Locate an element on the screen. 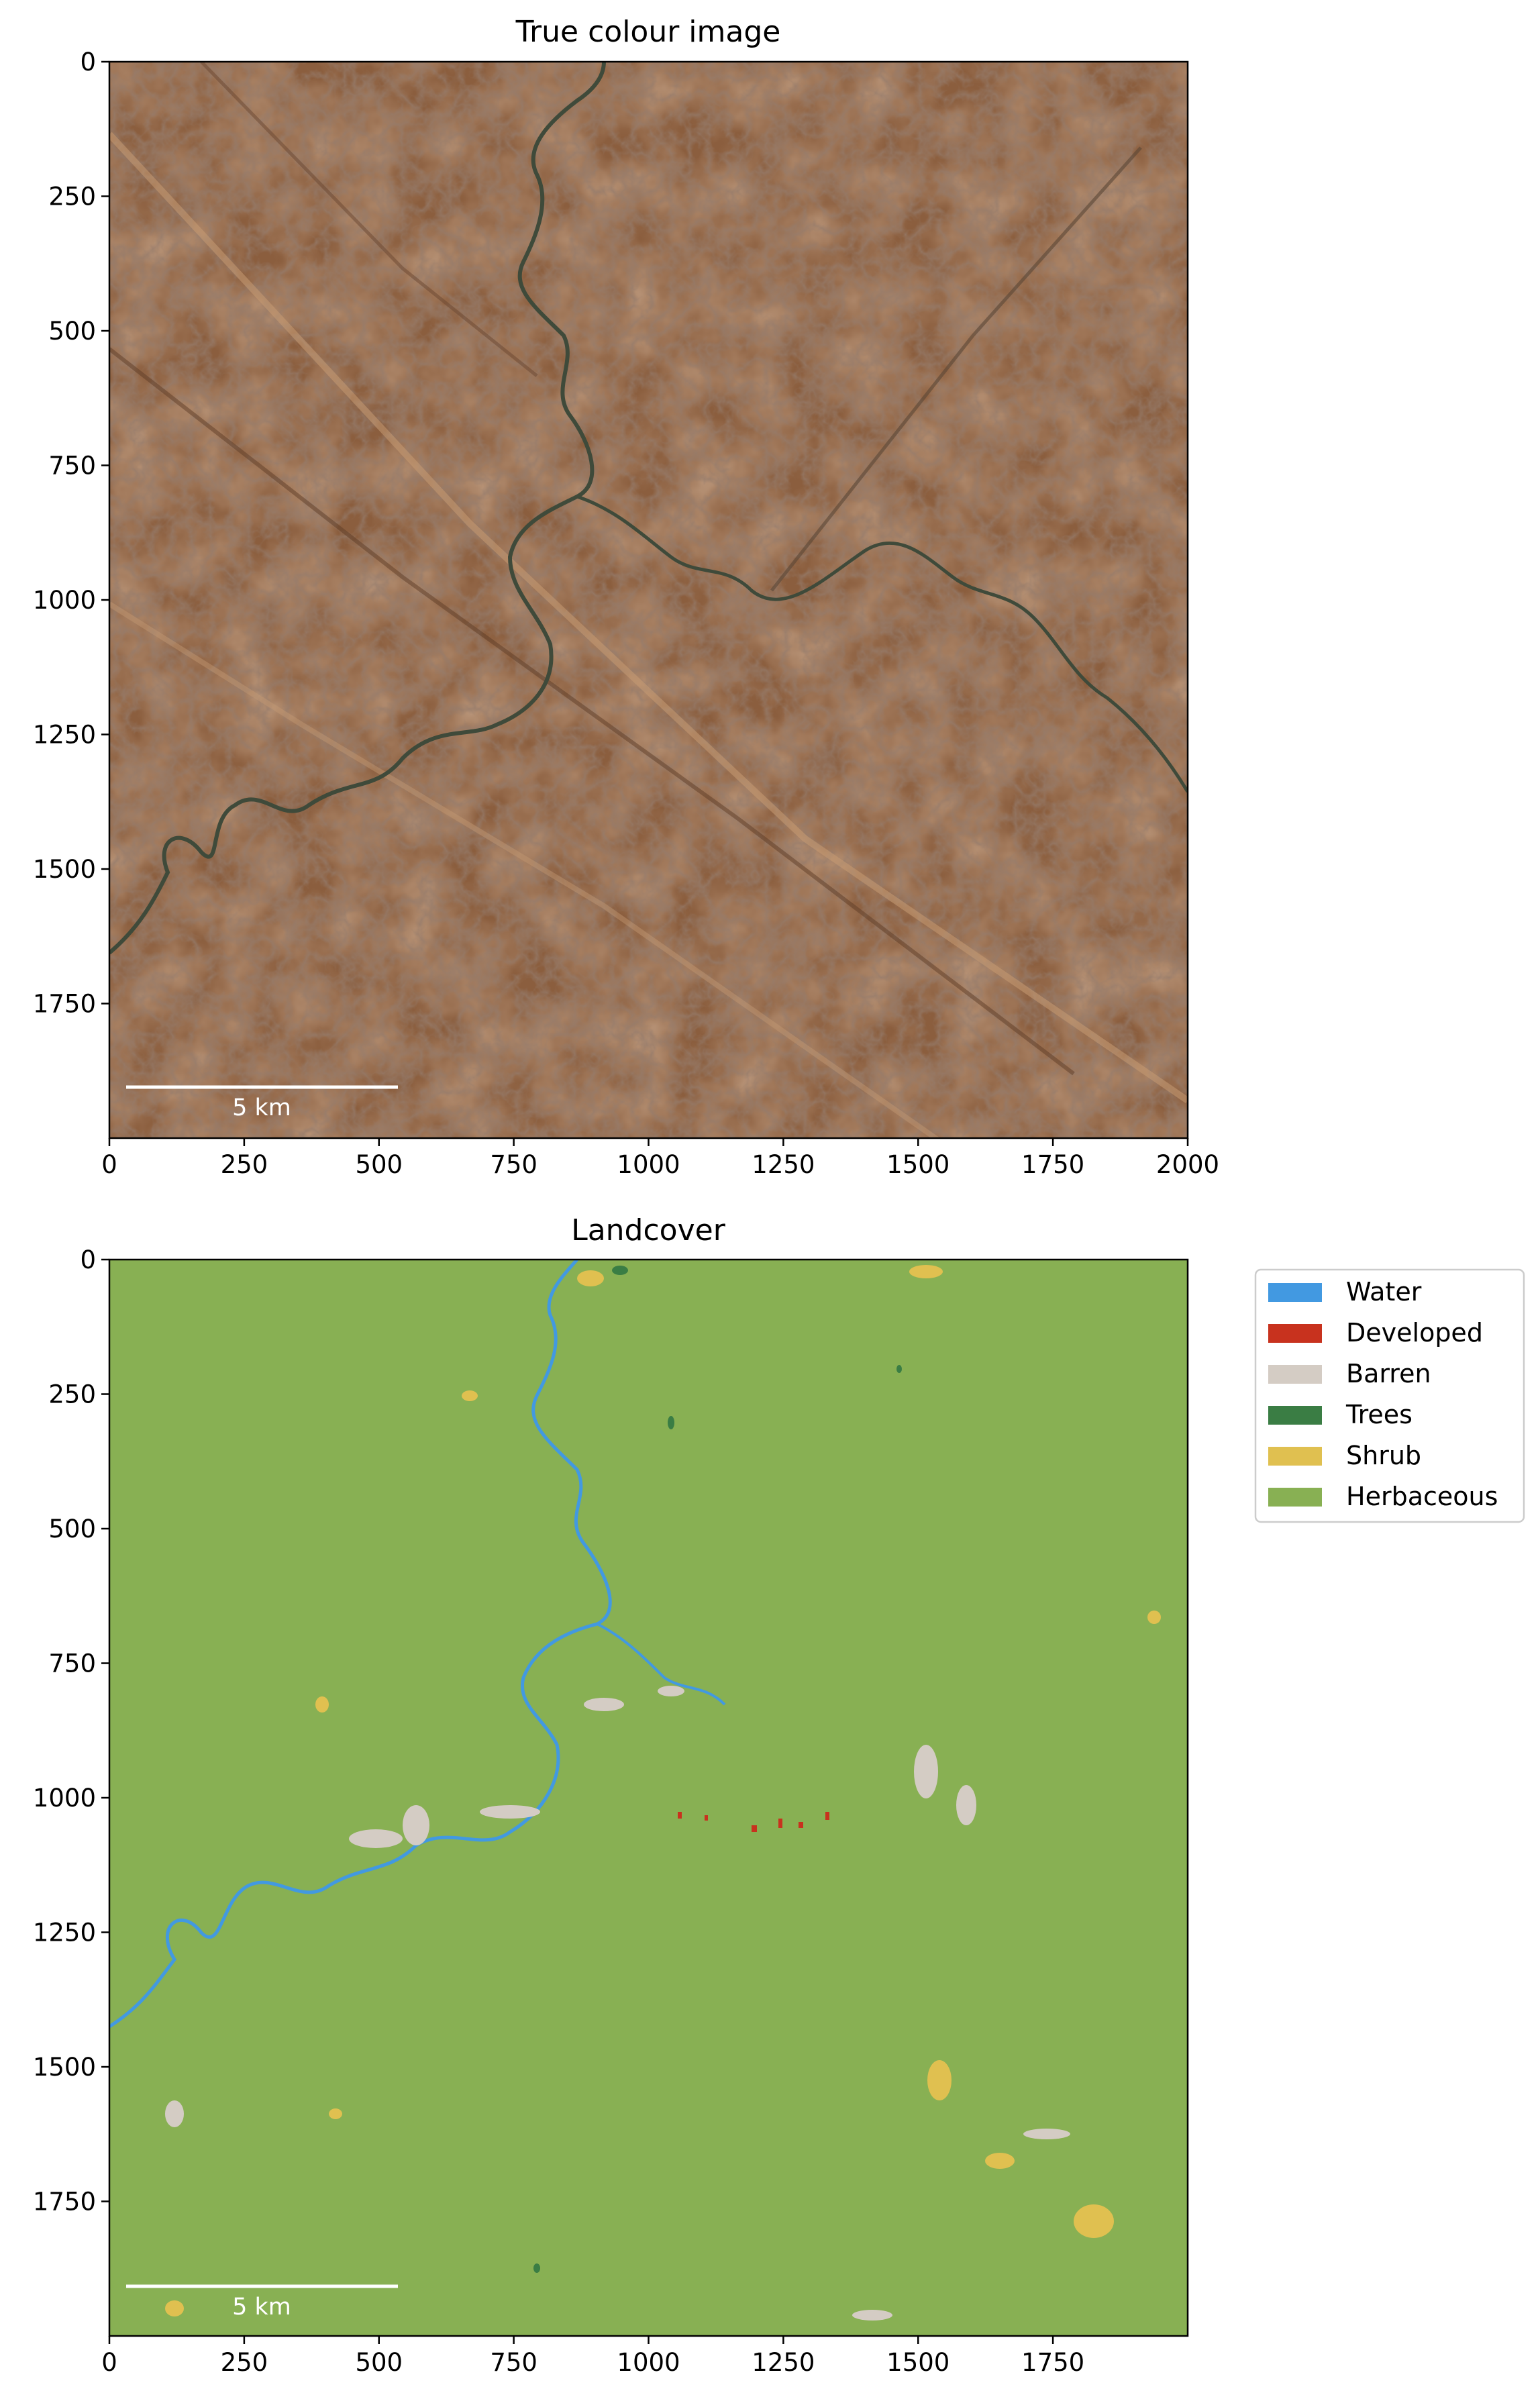  panel-title: True colour image is located at coordinates (648, 32).